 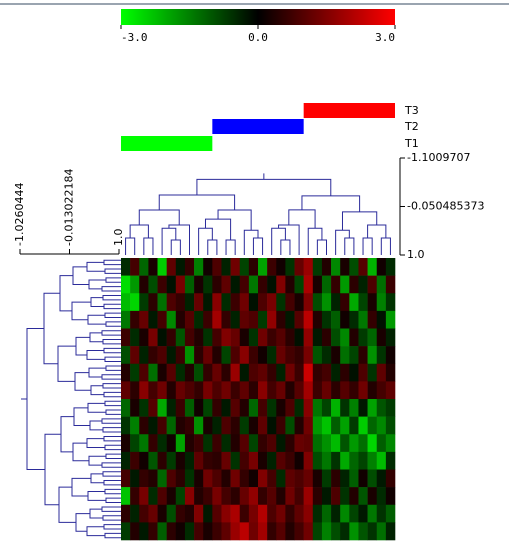 What do you see at coordinates (385, 37) in the screenshot?
I see `color-tick-label: 3.0` at bounding box center [385, 37].